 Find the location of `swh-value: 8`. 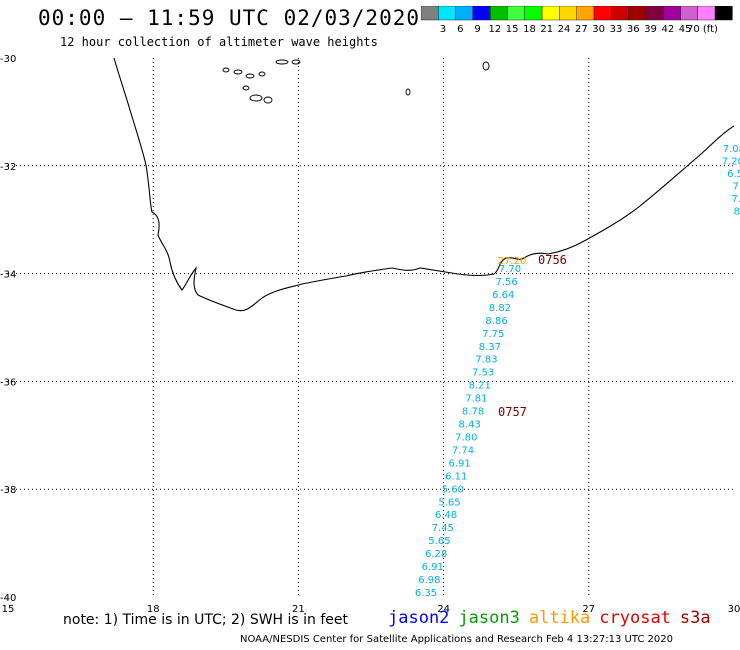

swh-value: 8 is located at coordinates (737, 212).